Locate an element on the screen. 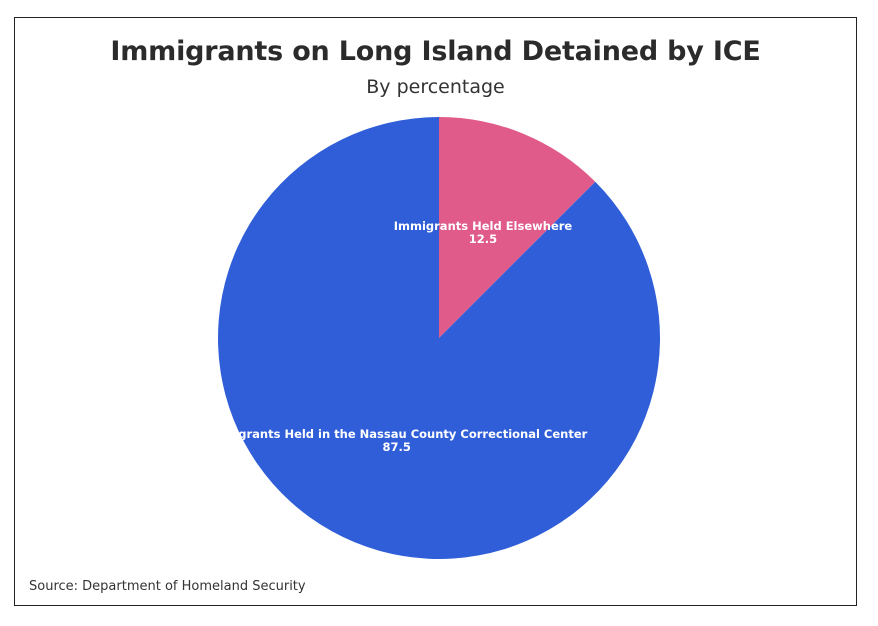 The height and width of the screenshot is (626, 878). slice-label-name-1: Immigrants Held Elsewhere is located at coordinates (483, 226).